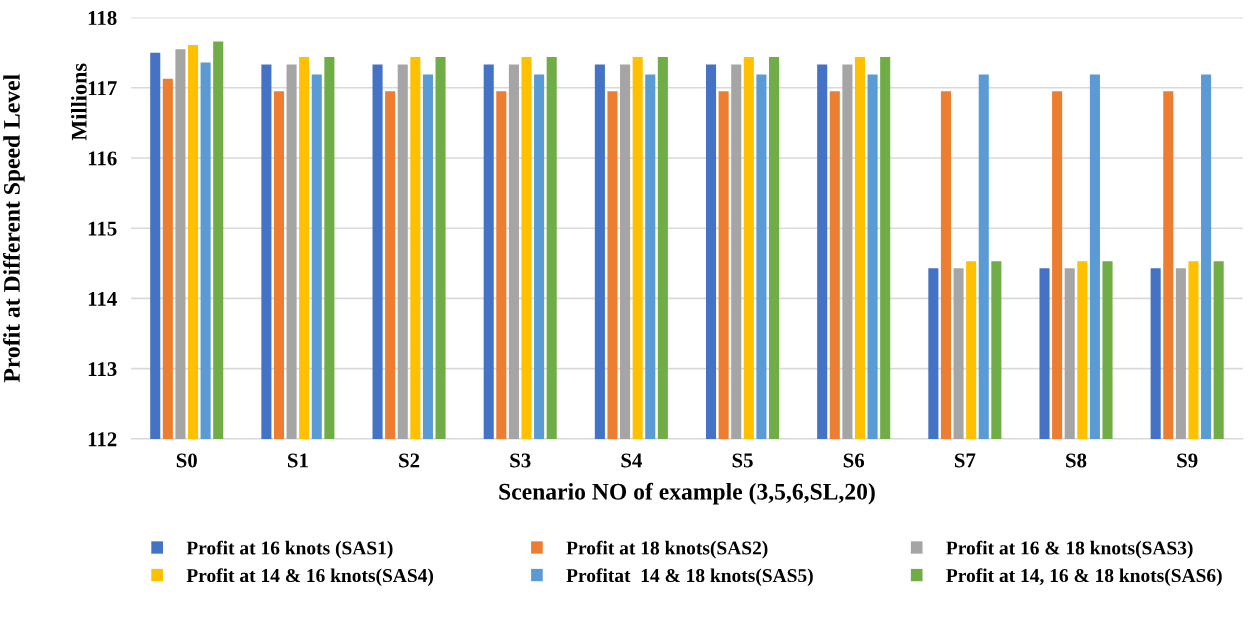 Image resolution: width=1249 pixels, height=627 pixels. I want to click on x-tick-label: S6, so click(854, 460).